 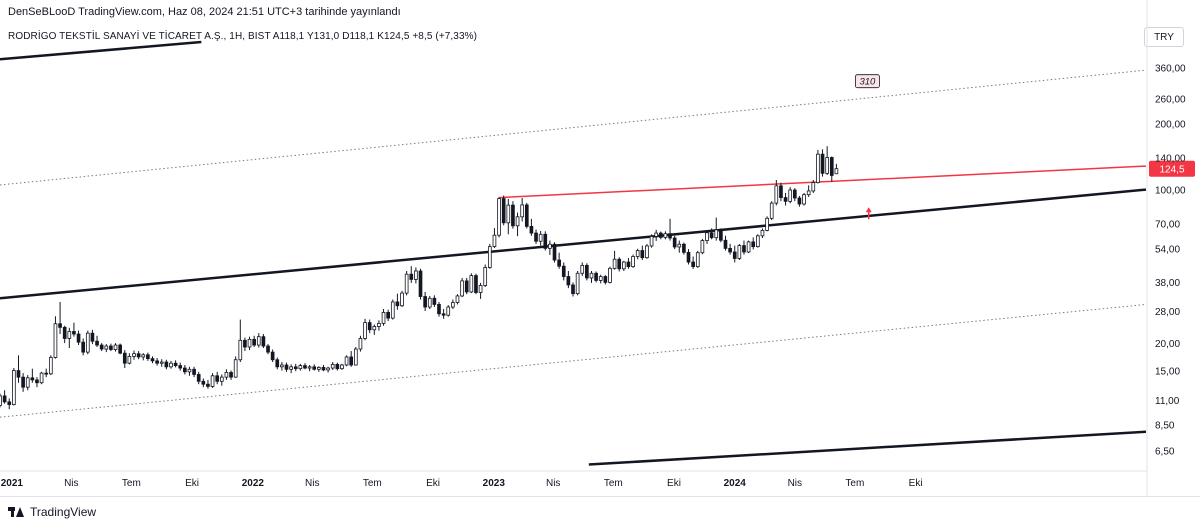 I want to click on x-tick-label: Nis, so click(x=71, y=483).